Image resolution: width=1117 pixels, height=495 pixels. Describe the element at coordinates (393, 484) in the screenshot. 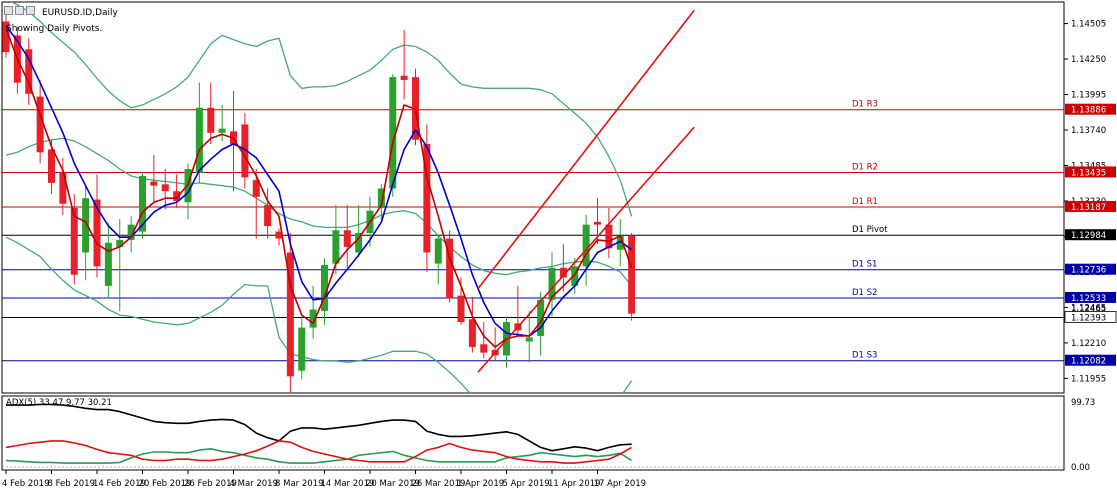

I see `x-tick-label: 20 Mar 2019` at that location.